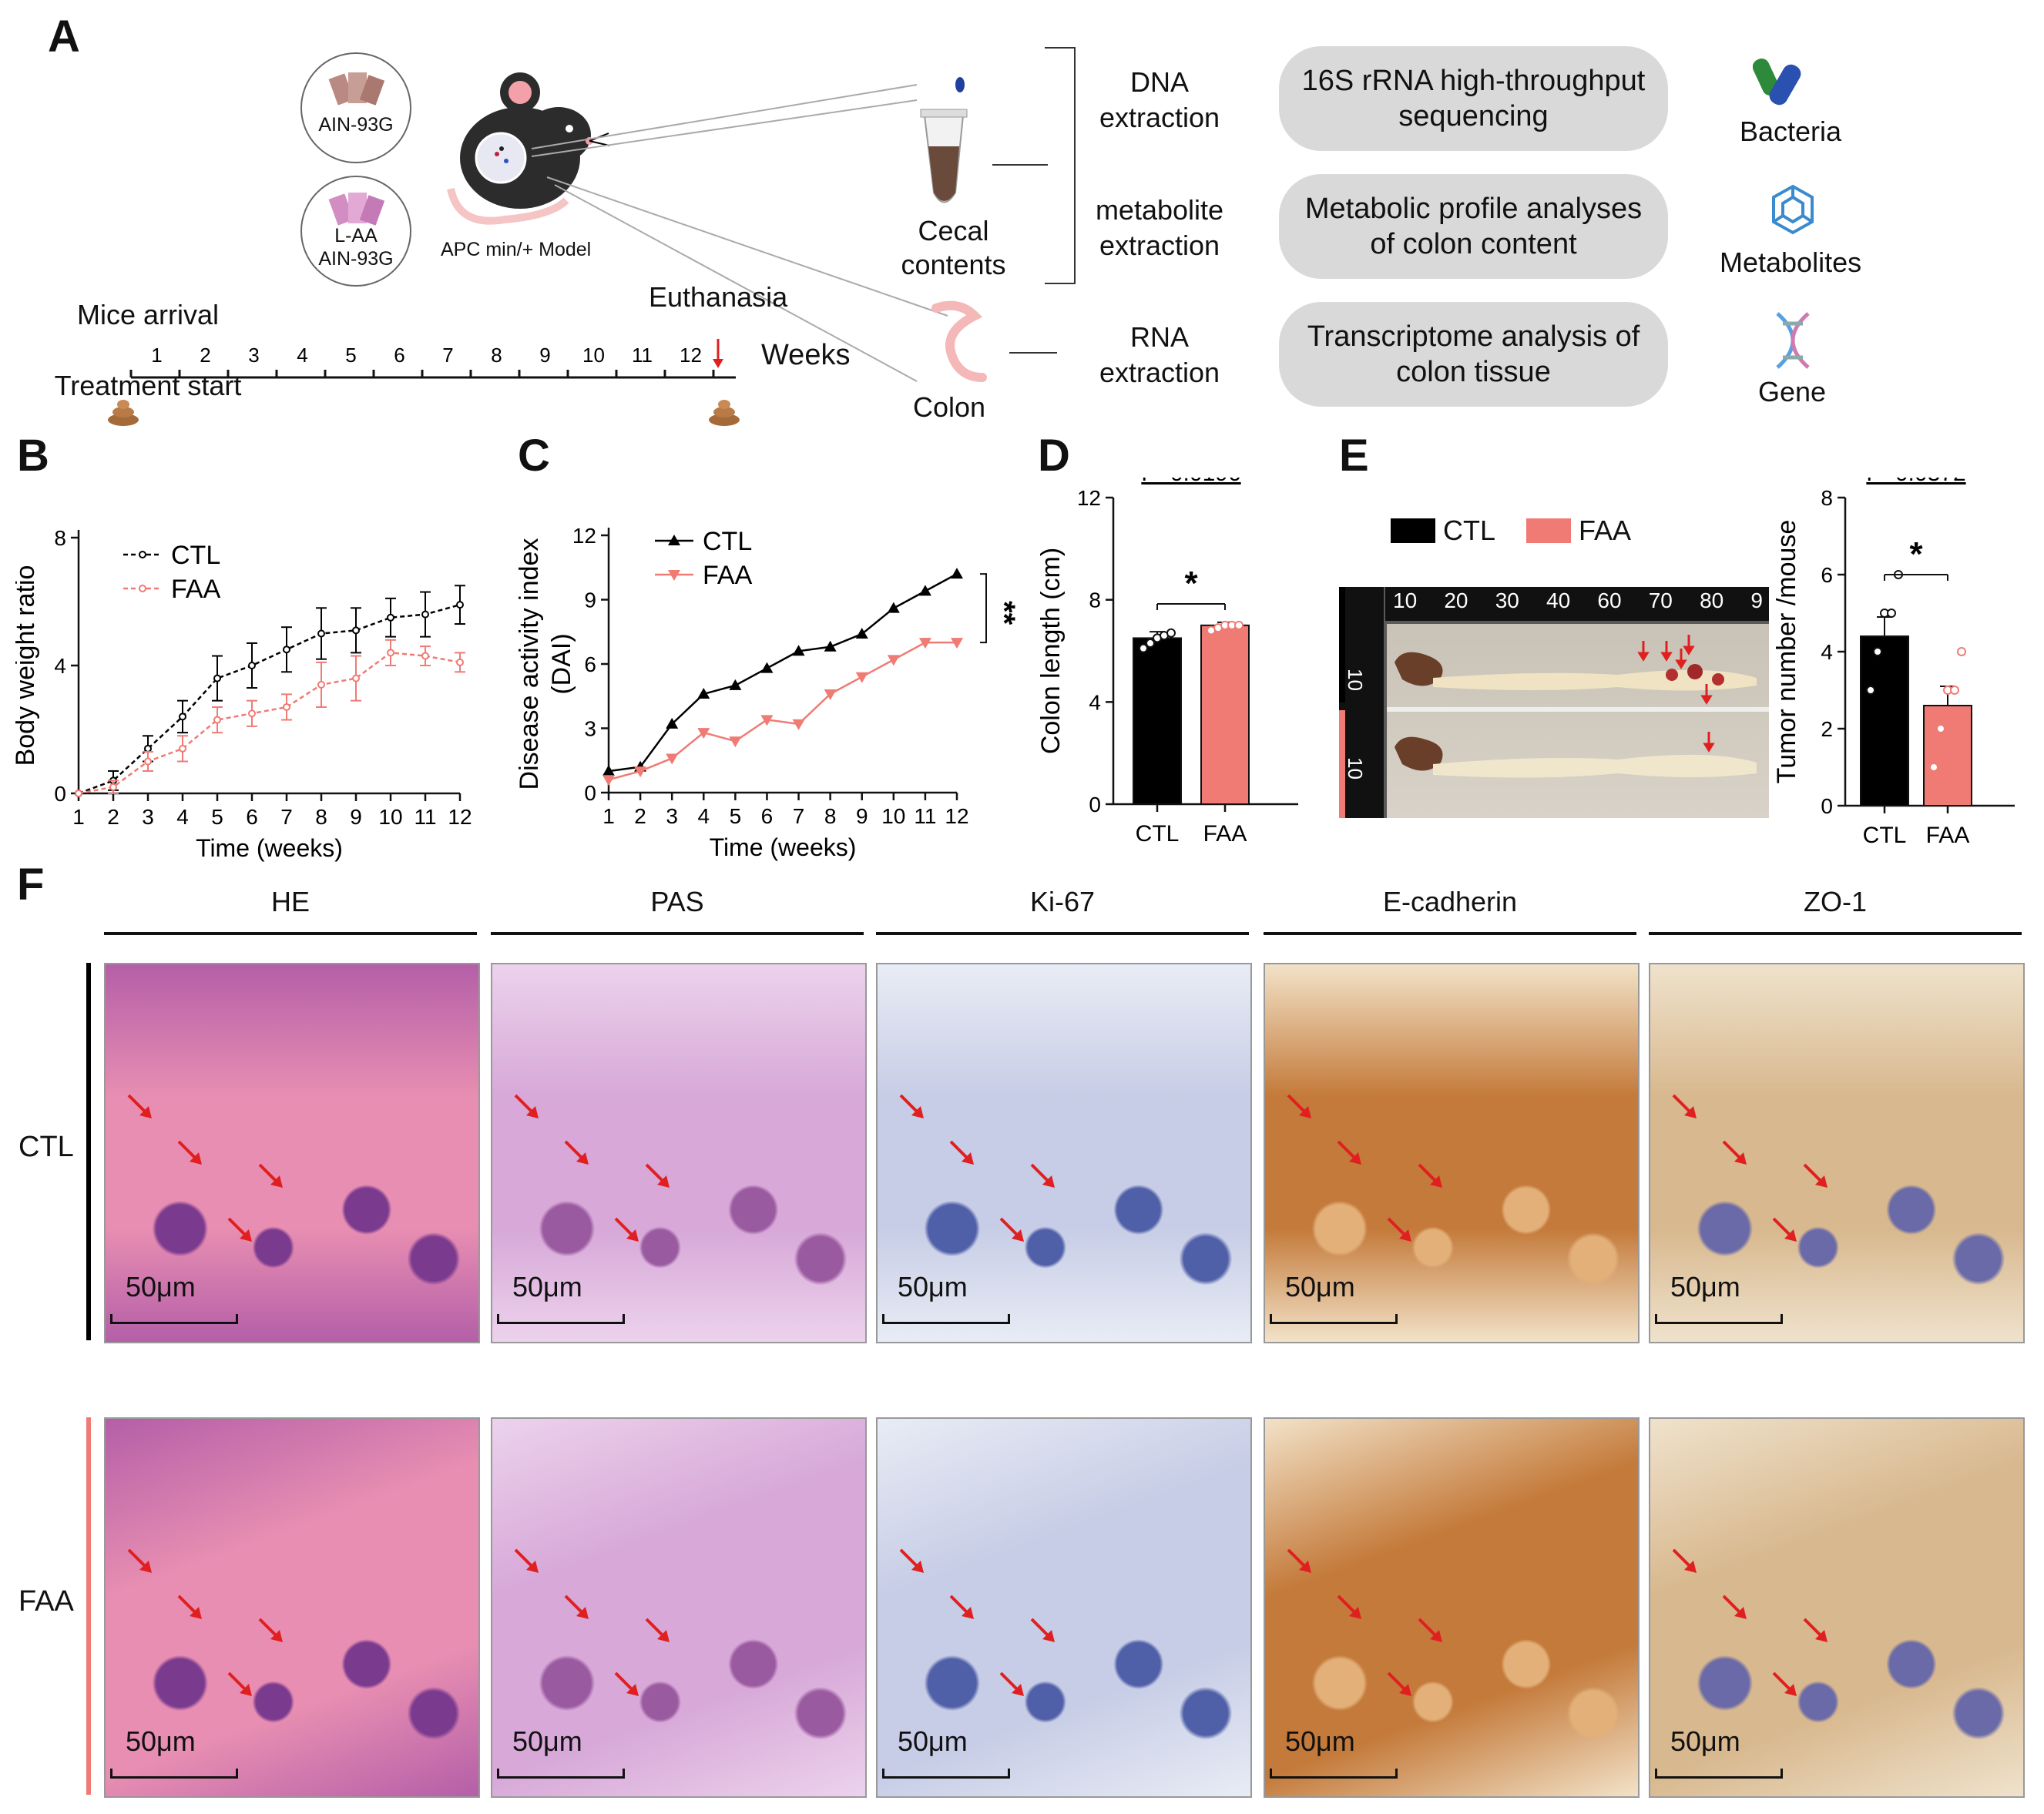  What do you see at coordinates (1915, 482) in the screenshot?
I see `p-value: P=0.0372` at bounding box center [1915, 482].